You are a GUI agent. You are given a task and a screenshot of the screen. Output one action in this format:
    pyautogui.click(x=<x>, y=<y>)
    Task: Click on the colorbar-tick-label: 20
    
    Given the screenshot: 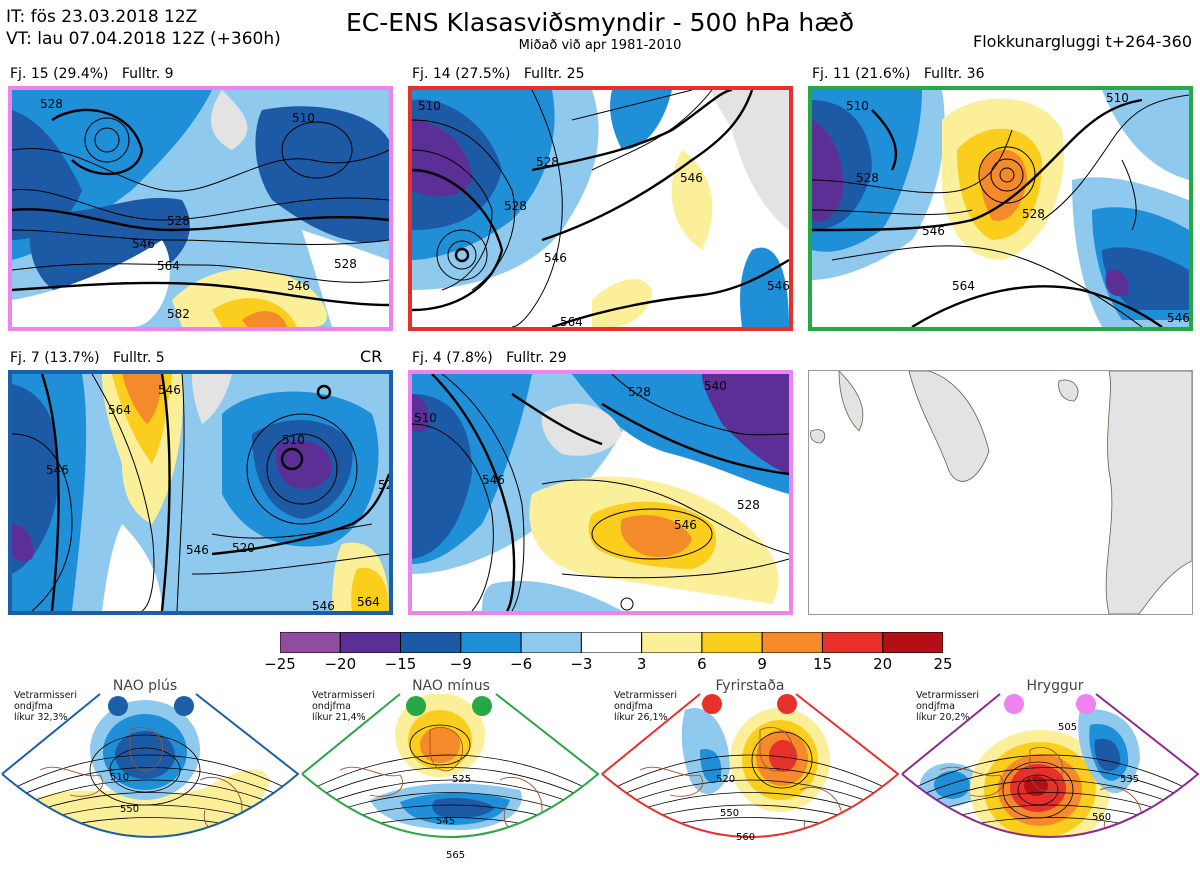 What is the action you would take?
    pyautogui.click(x=883, y=664)
    